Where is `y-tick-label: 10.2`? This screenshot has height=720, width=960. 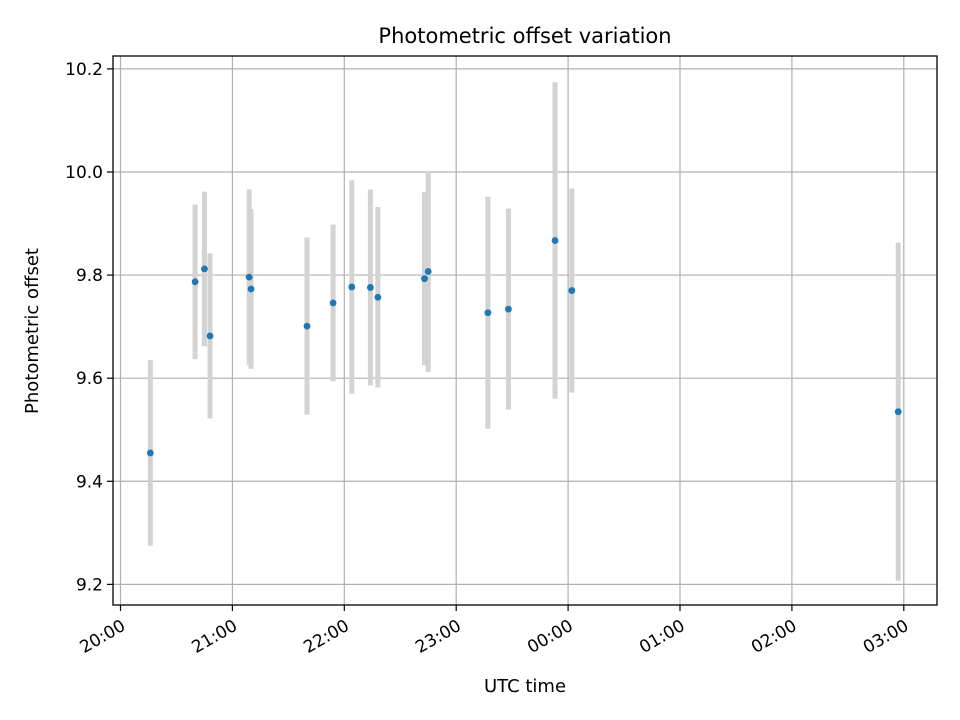 y-tick-label: 10.2 is located at coordinates (84, 70).